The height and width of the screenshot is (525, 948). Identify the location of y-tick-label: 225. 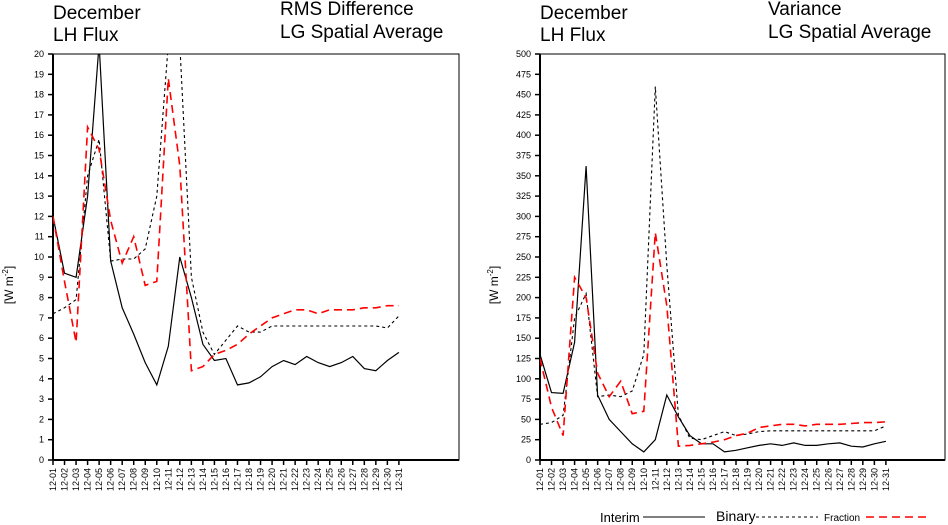
(523, 277).